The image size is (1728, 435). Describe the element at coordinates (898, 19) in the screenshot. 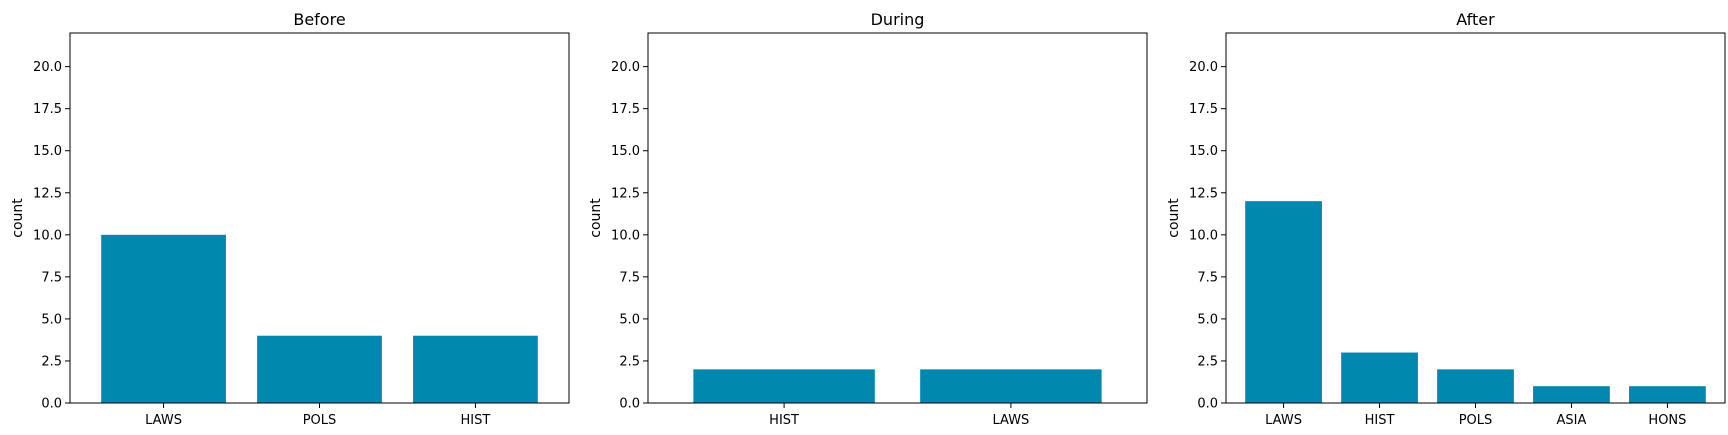

I see `chart-title: During` at that location.